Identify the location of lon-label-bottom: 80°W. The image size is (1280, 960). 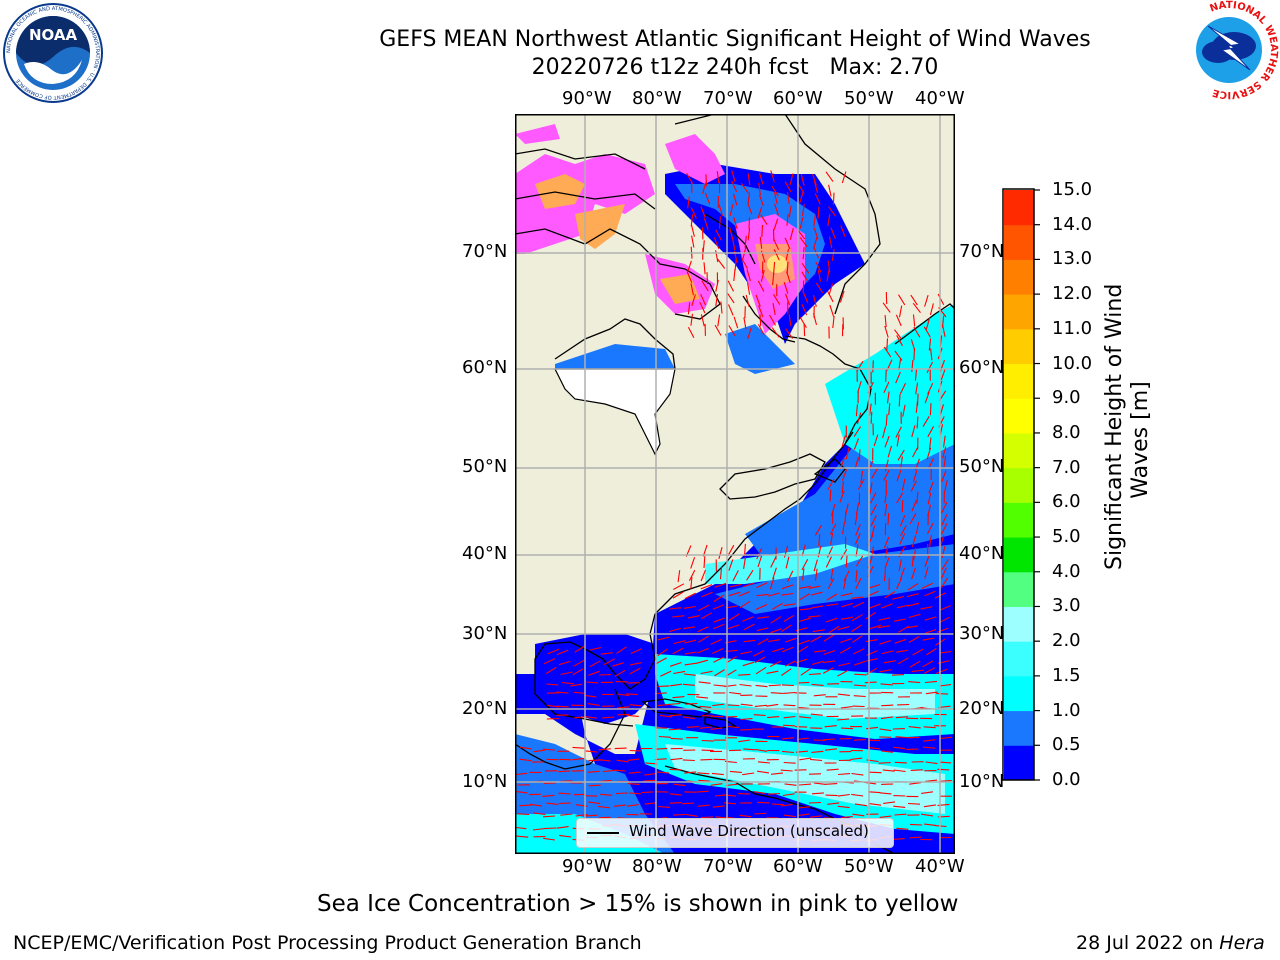
(657, 866).